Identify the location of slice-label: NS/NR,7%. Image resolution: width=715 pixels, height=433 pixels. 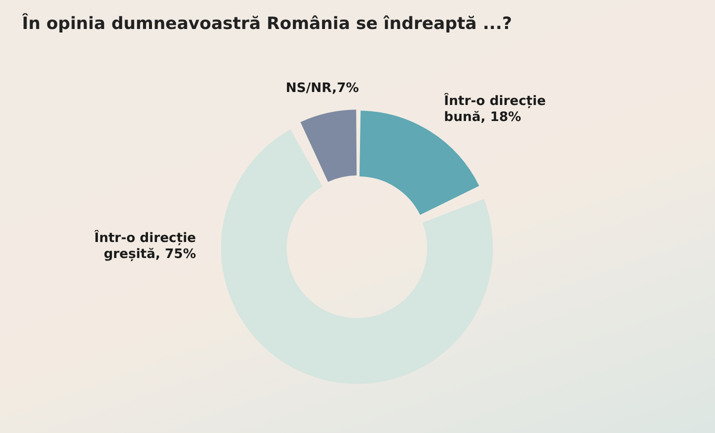
(322, 88).